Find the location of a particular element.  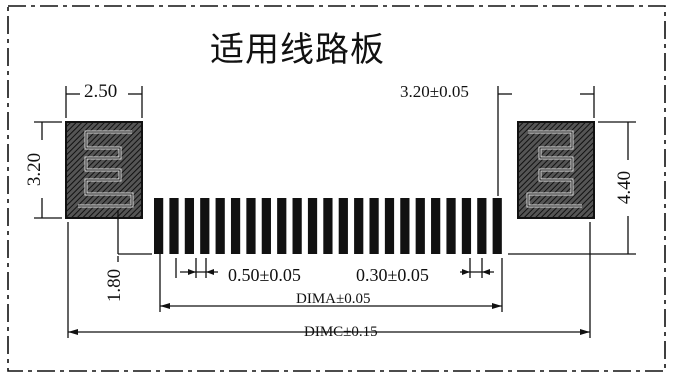

pad-right-width-label: 3.20±0.05 is located at coordinates (434, 91).